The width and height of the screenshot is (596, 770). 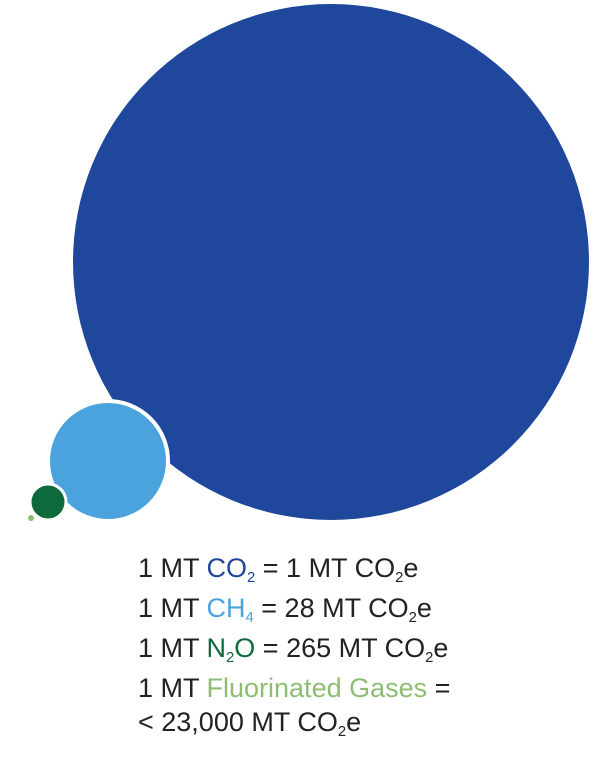 What do you see at coordinates (399, 578) in the screenshot?
I see `co2-rhs-sub: 2` at bounding box center [399, 578].